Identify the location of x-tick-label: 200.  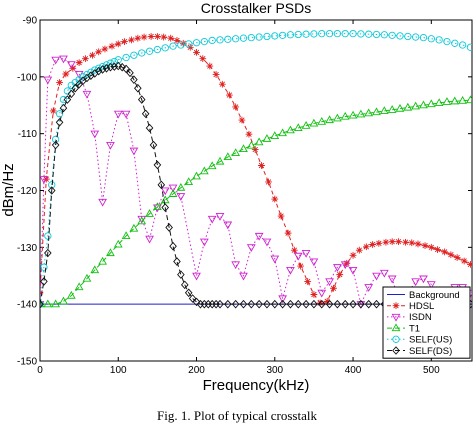
(196, 370).